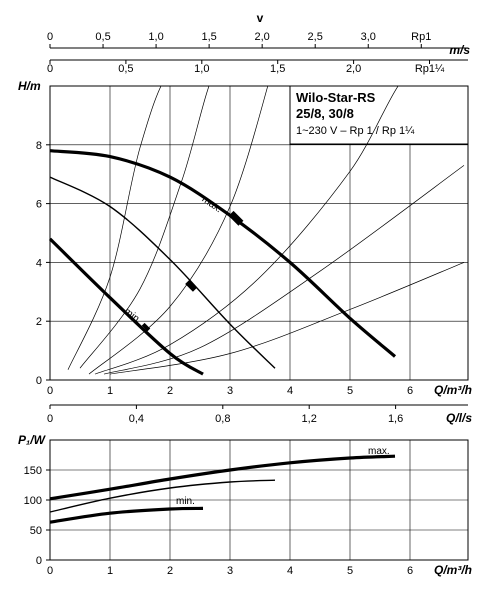 The height and width of the screenshot is (600, 489). Describe the element at coordinates (133, 316) in the screenshot. I see `head-curve-min-label: min.` at that location.